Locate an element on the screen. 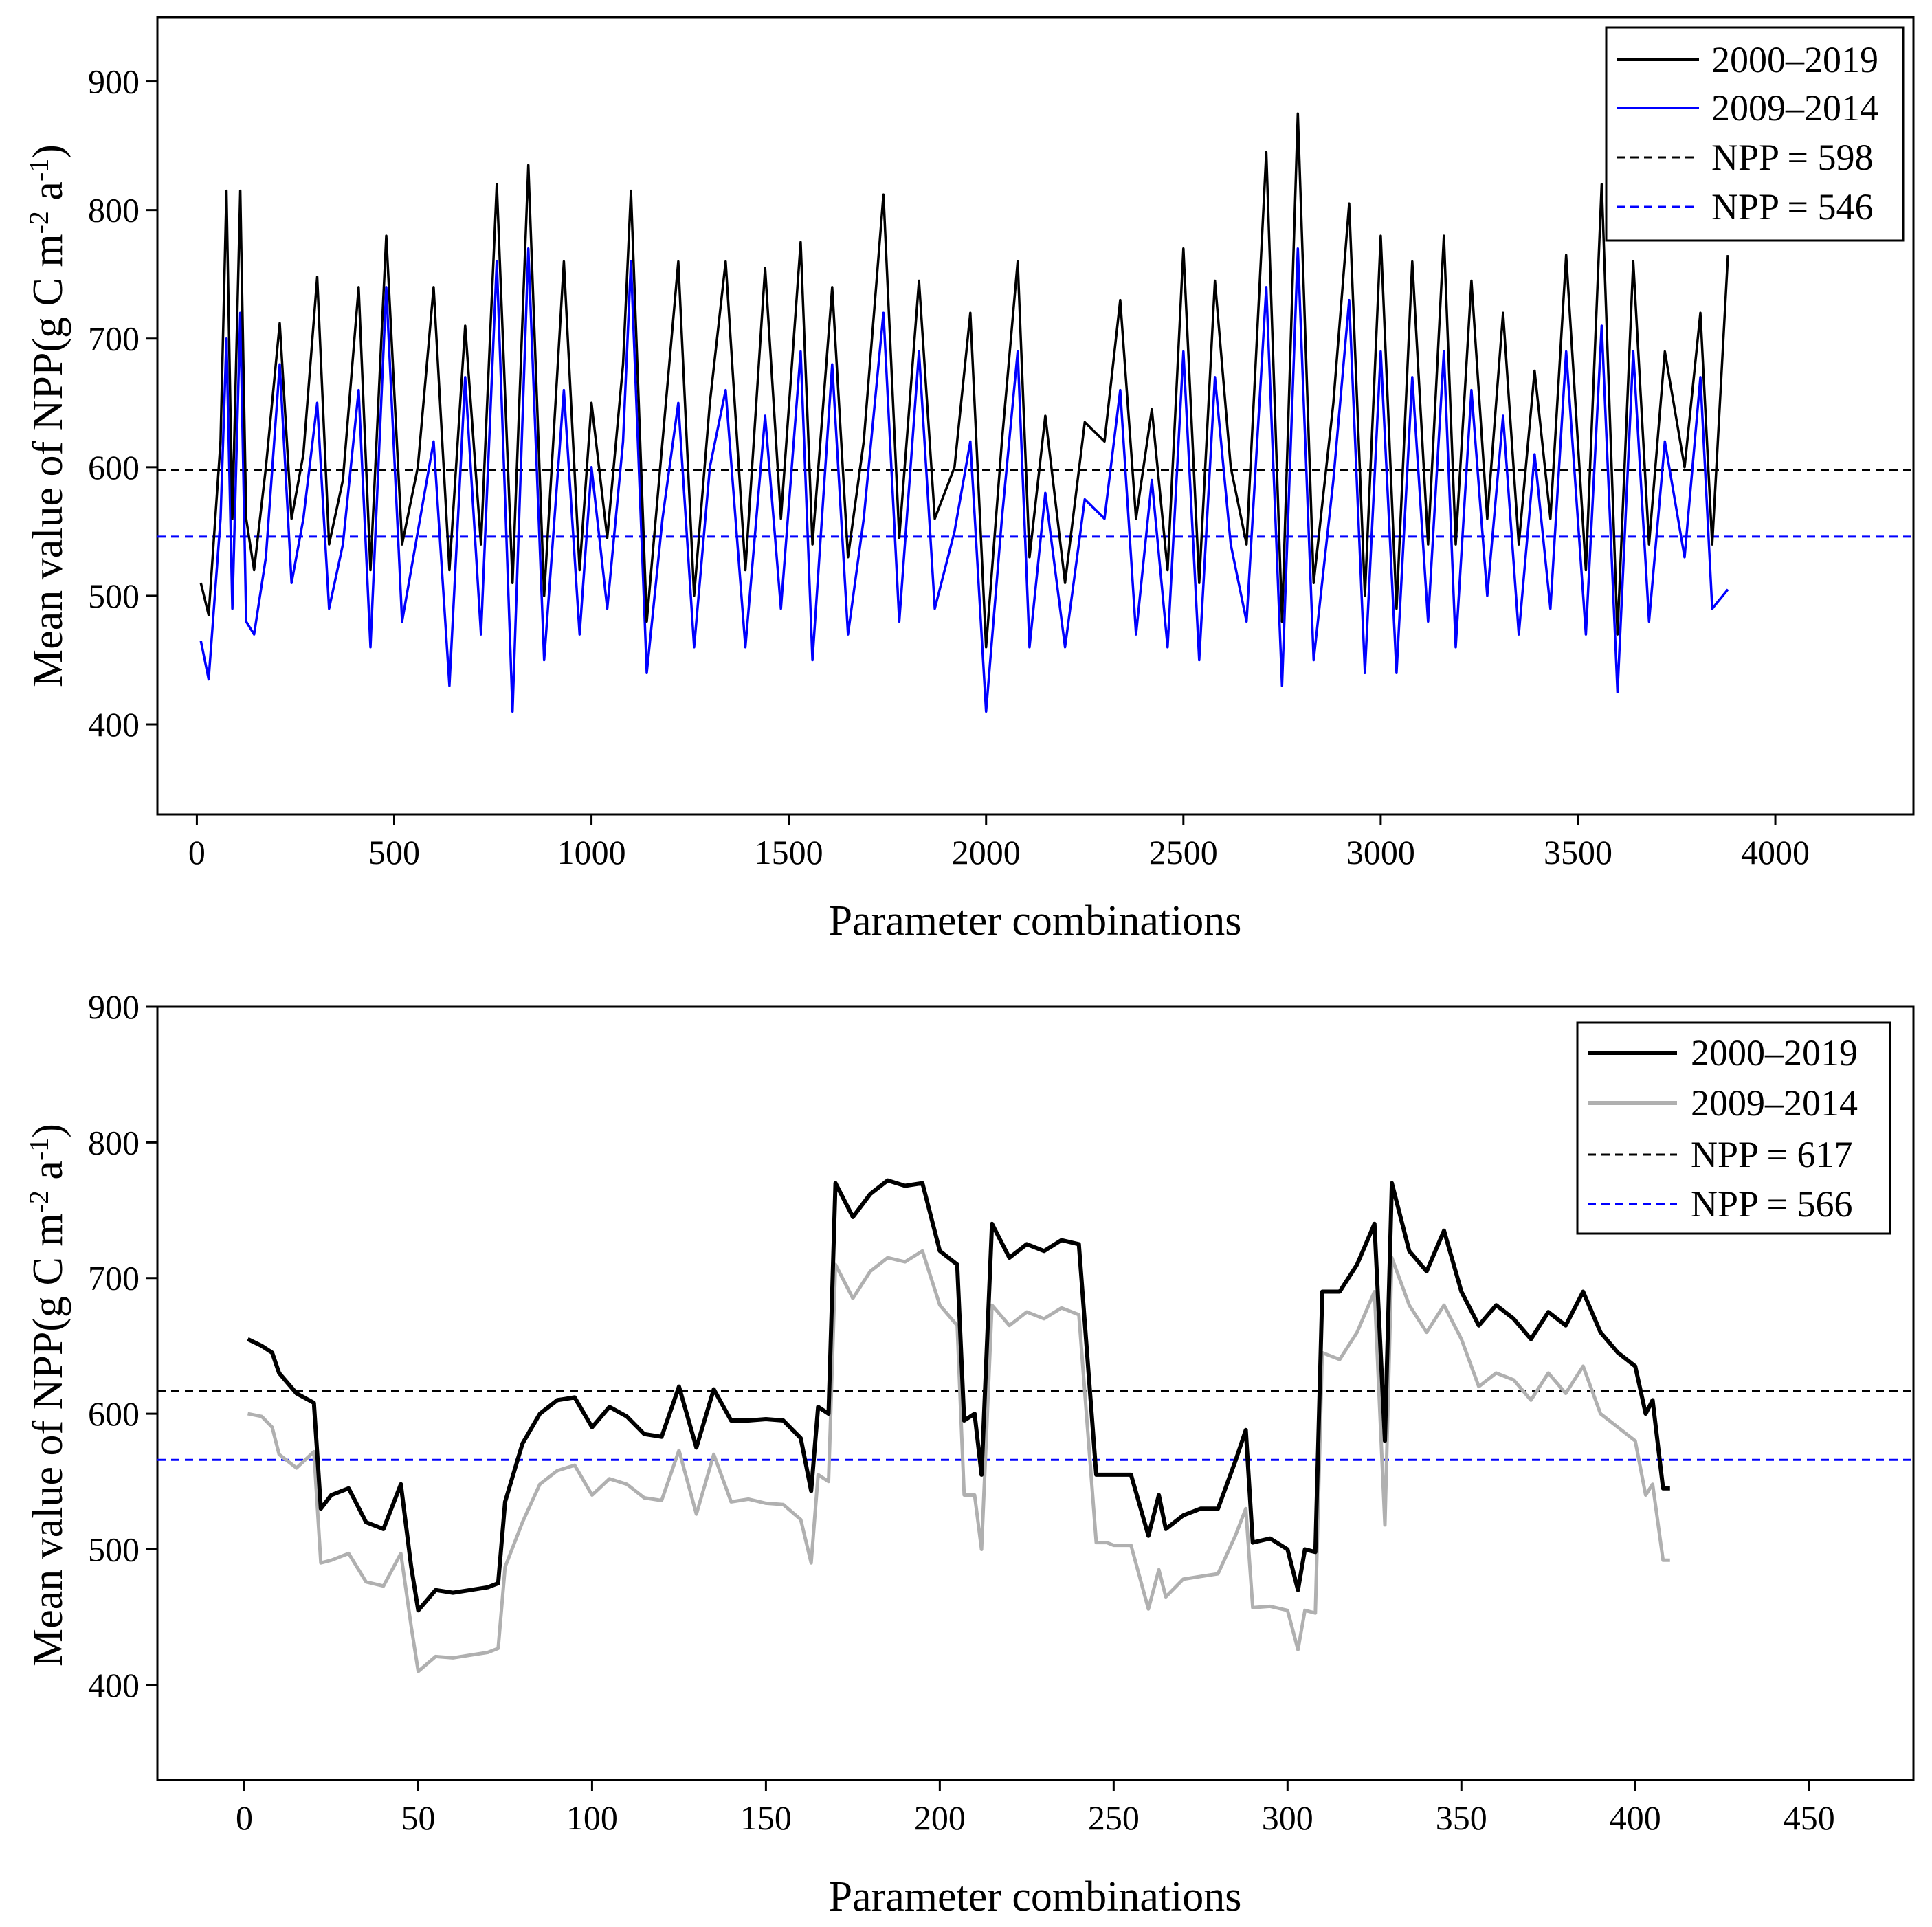  x-tick-label: 200 is located at coordinates (940, 1817).